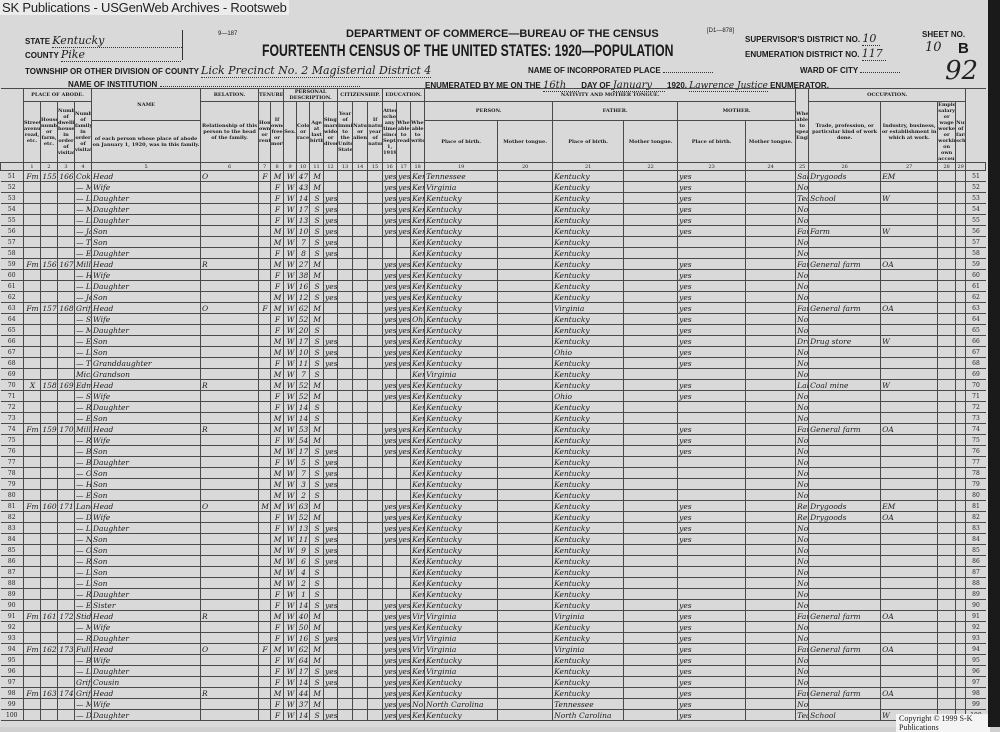  Describe the element at coordinates (588, 396) in the screenshot. I see `father-birthplace-cell: Ohio` at that location.